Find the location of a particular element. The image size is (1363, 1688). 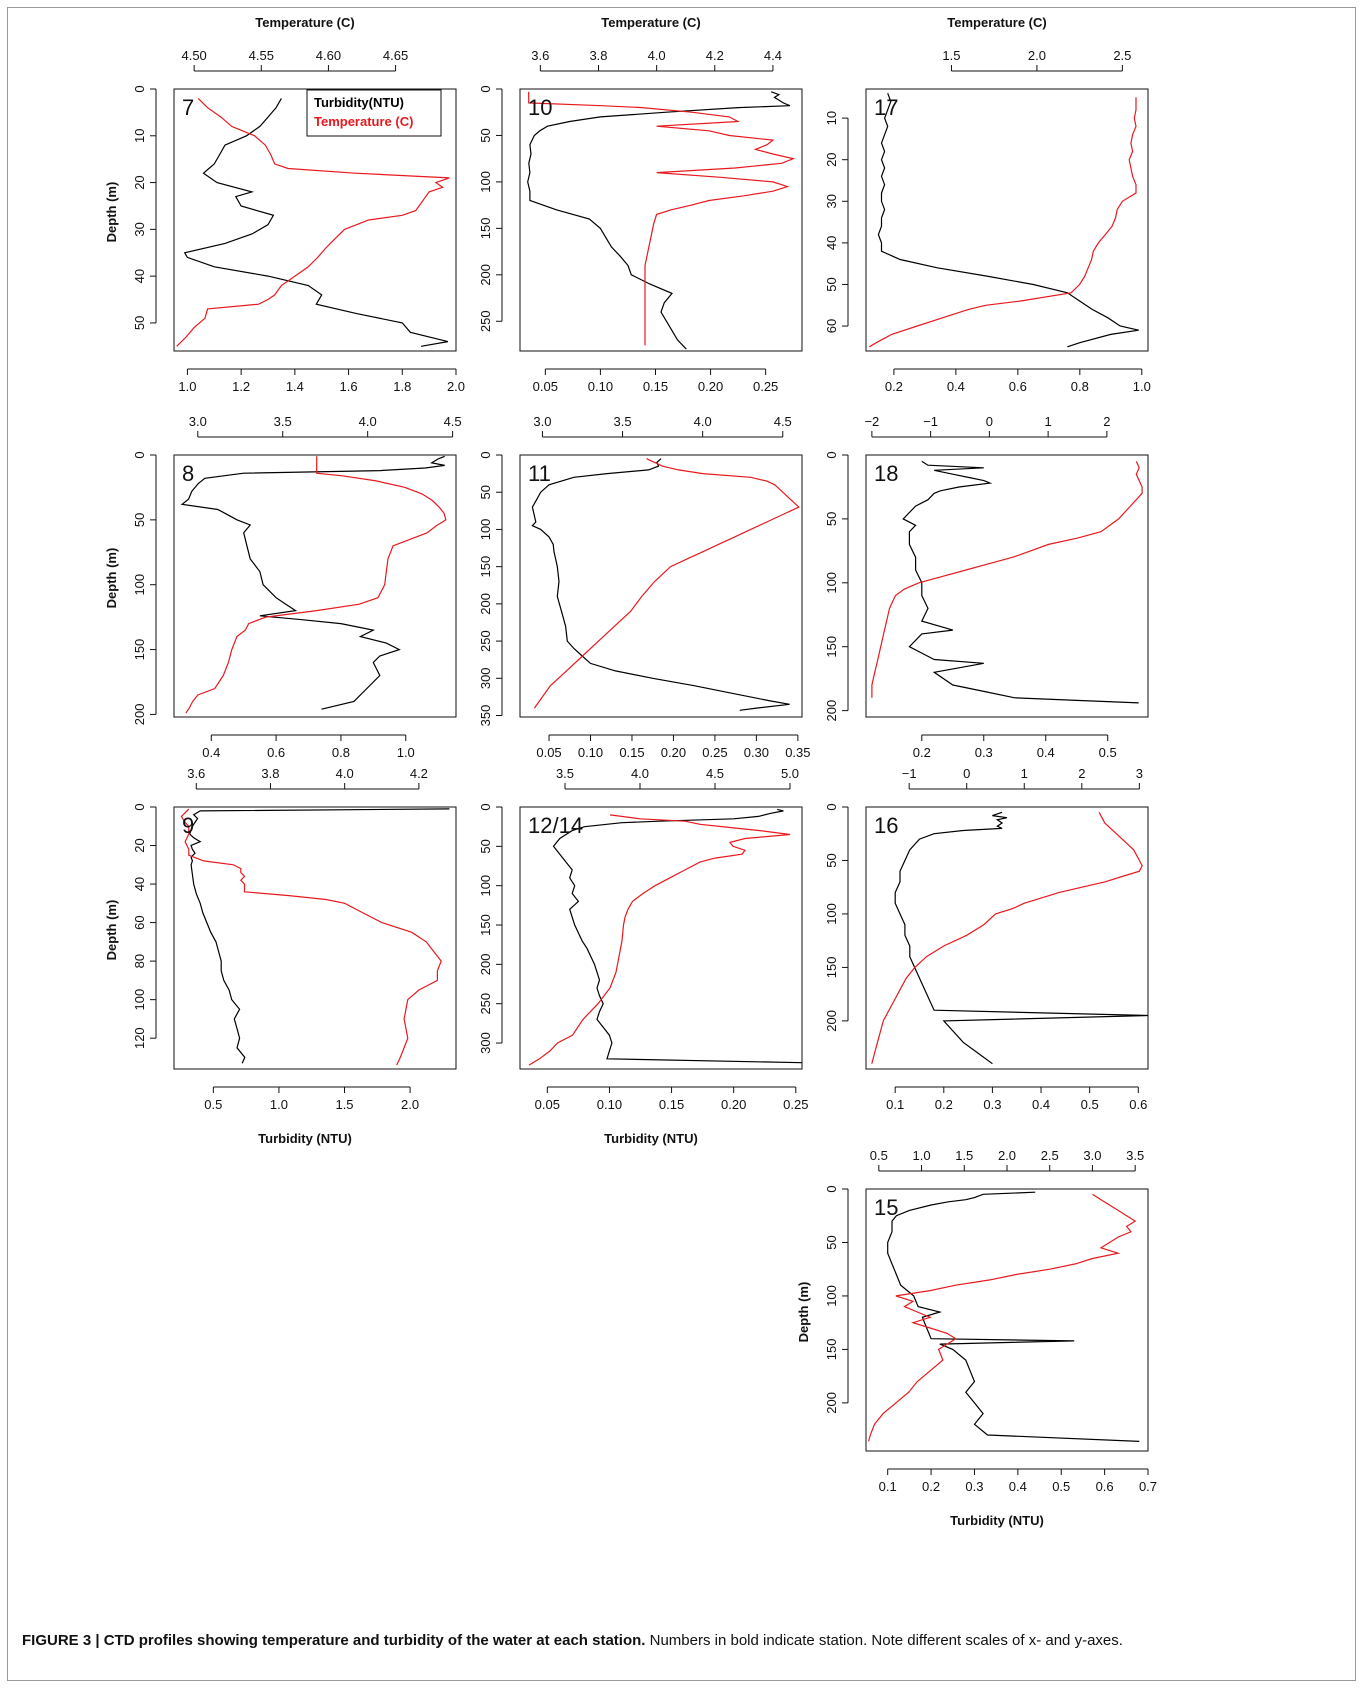

temperature-tick-label: 2.0 is located at coordinates (1007, 1155).